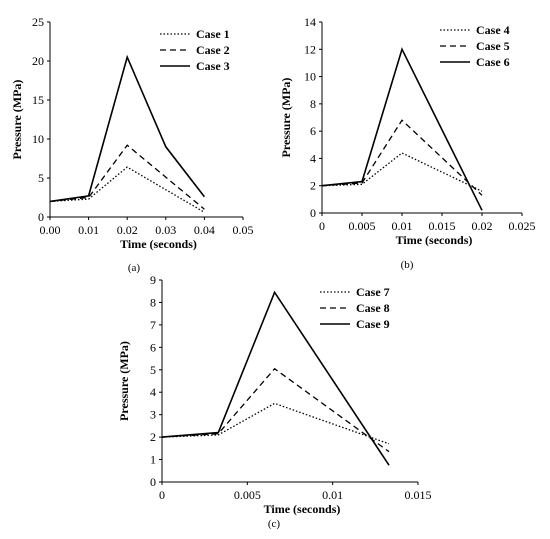 The width and height of the screenshot is (550, 539). Describe the element at coordinates (153, 280) in the screenshot. I see `y-tick-label: 9` at that location.